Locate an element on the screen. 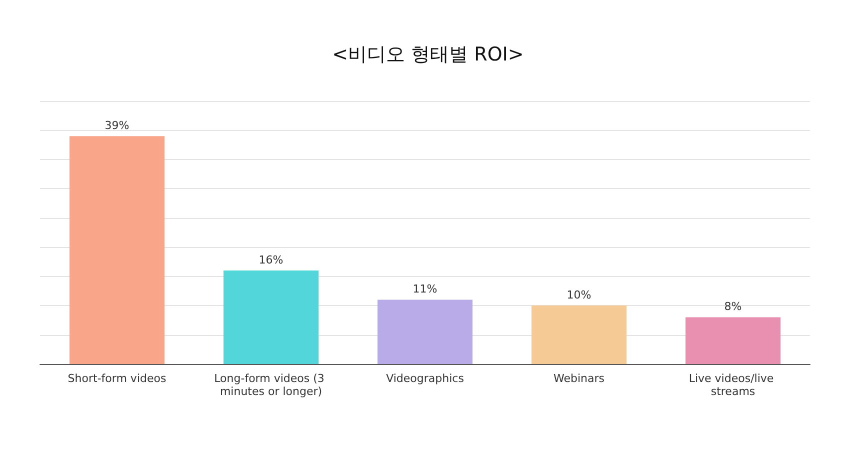 The height and width of the screenshot is (452, 856). x-tick-label: Videographics is located at coordinates (425, 378).